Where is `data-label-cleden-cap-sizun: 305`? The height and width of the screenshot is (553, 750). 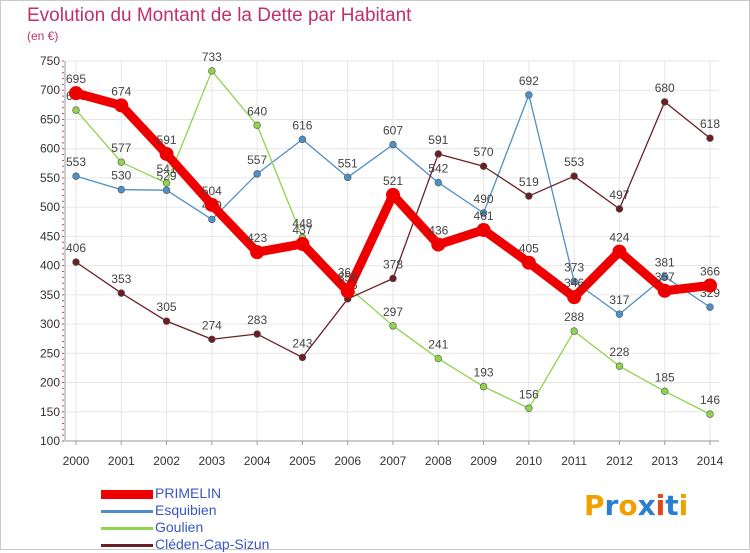 data-label-cleden-cap-sizun: 305 is located at coordinates (167, 307).